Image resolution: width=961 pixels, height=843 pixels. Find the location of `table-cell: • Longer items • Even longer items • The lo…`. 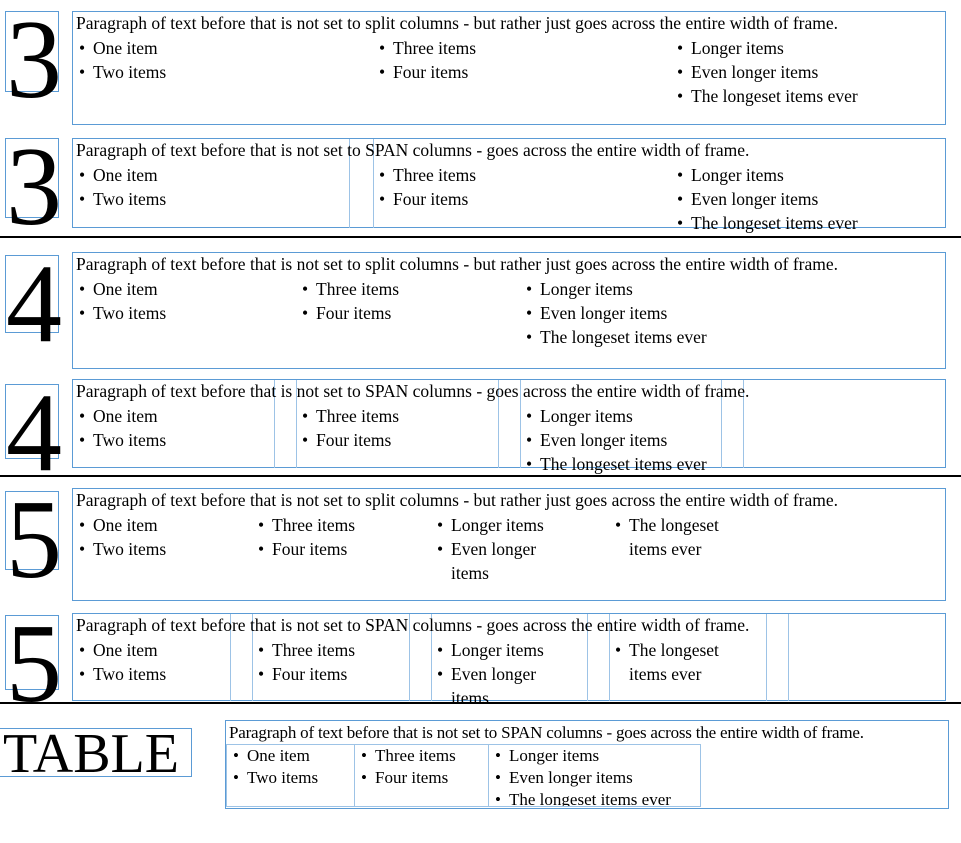

table-cell: • Longer items • Even longer items • The lo… is located at coordinates (594, 775).